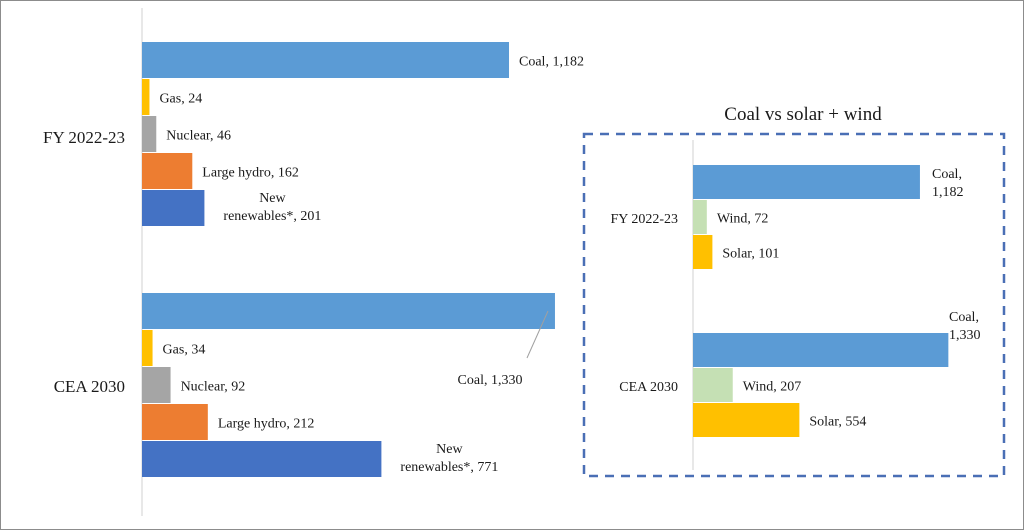  I want to click on data-label-large-hydro-fy-2022-23: Large hydro, 162, so click(250, 173).